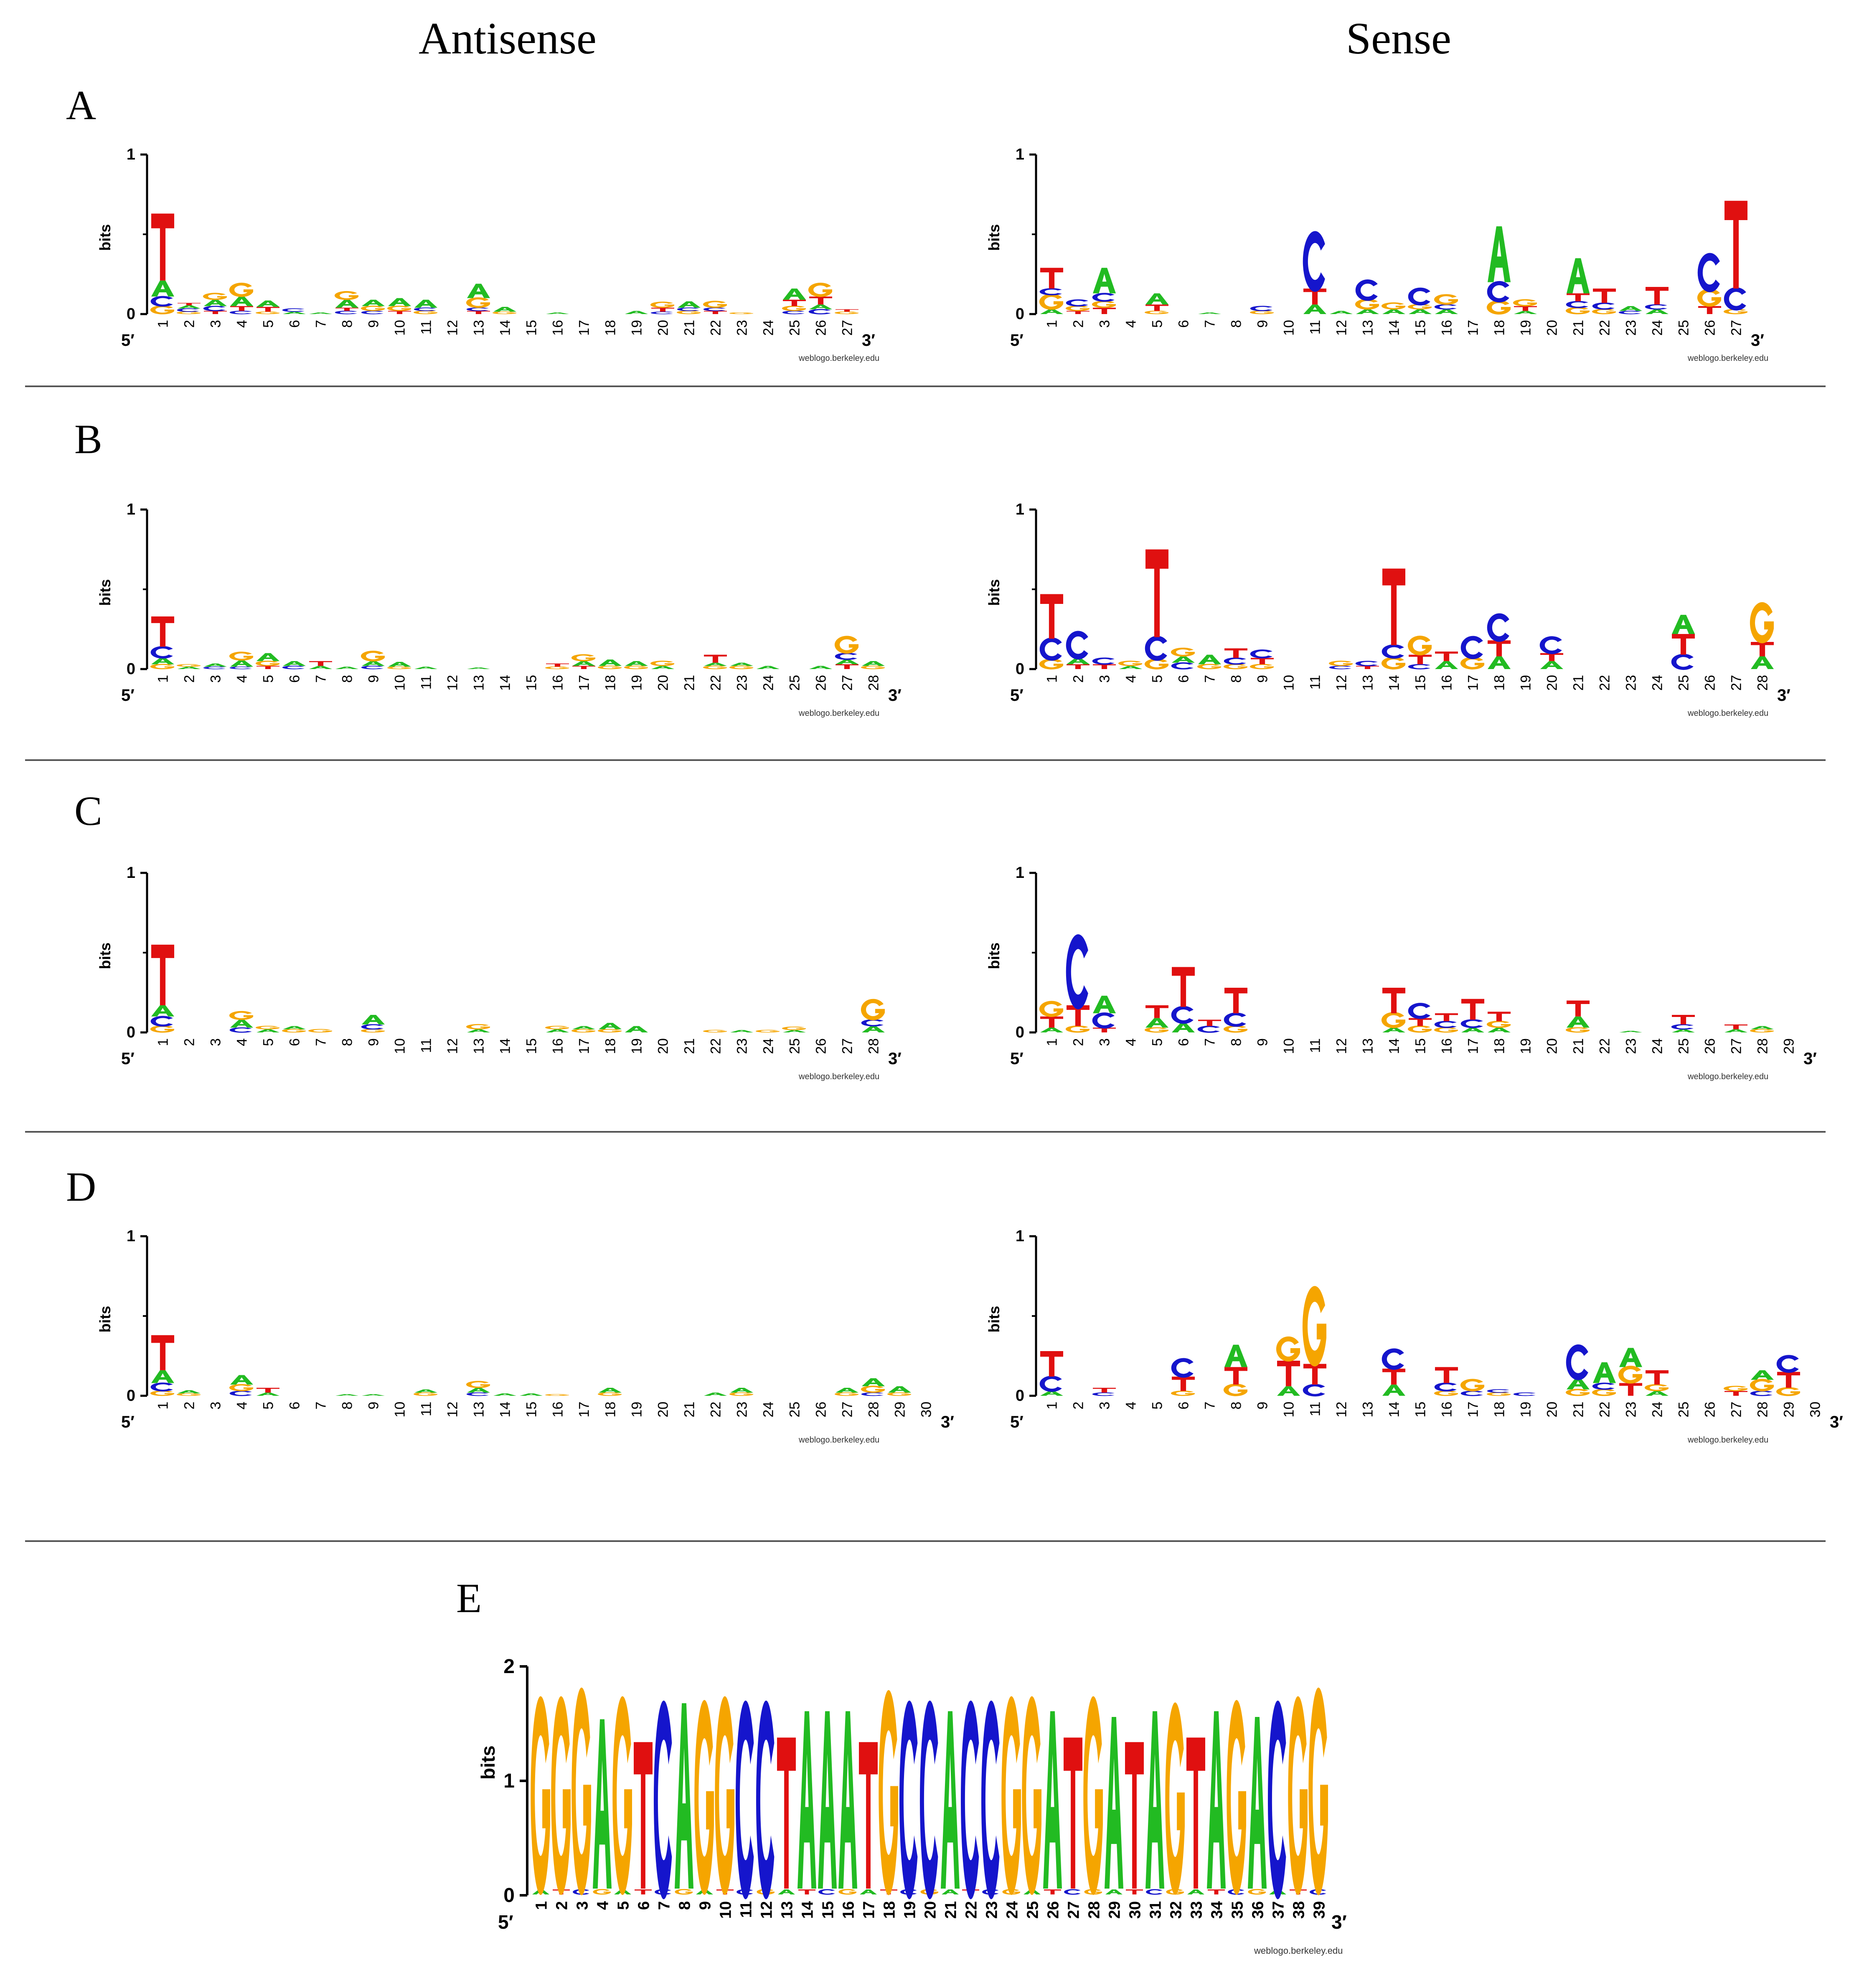  I want to click on x-tick-label: 37, so click(1279, 1910).